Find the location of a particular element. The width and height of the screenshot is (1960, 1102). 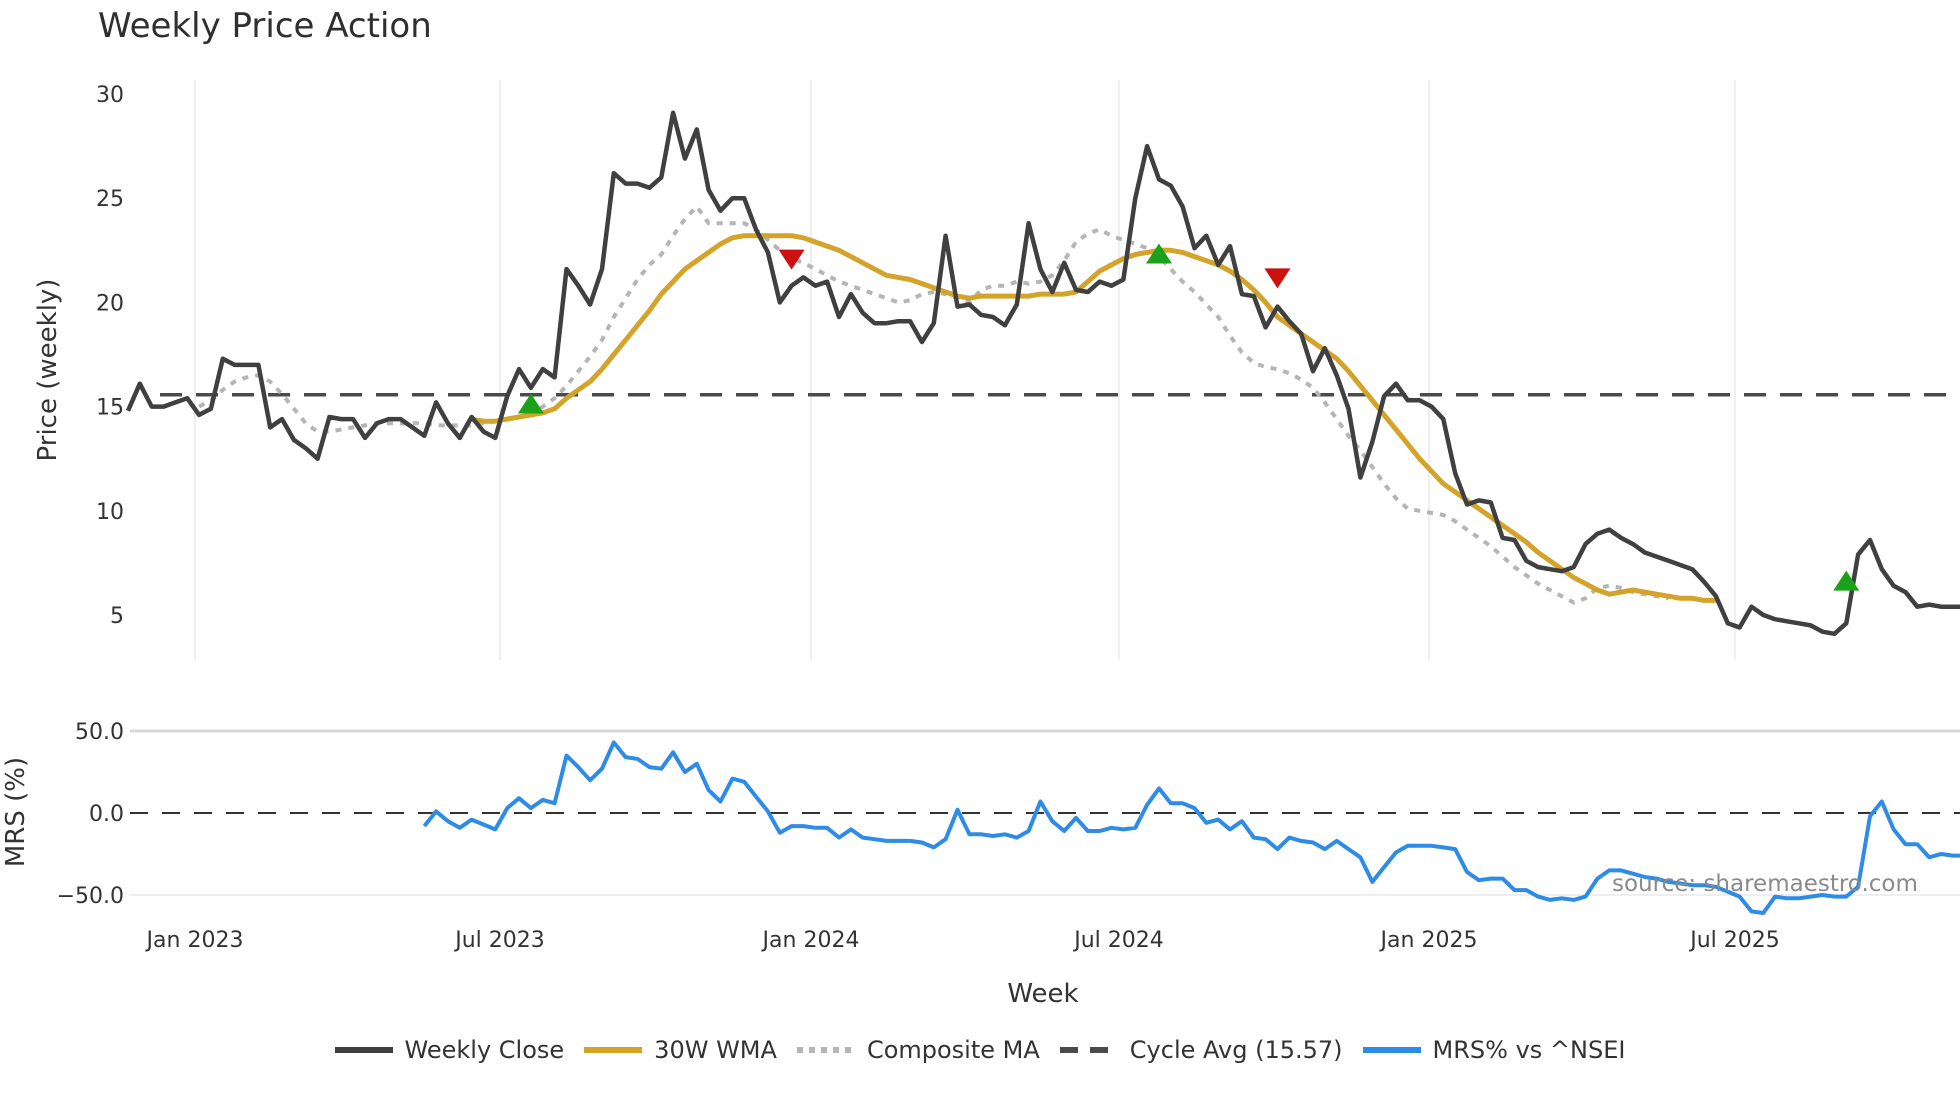

legend-label: 30W WMA is located at coordinates (715, 1050).